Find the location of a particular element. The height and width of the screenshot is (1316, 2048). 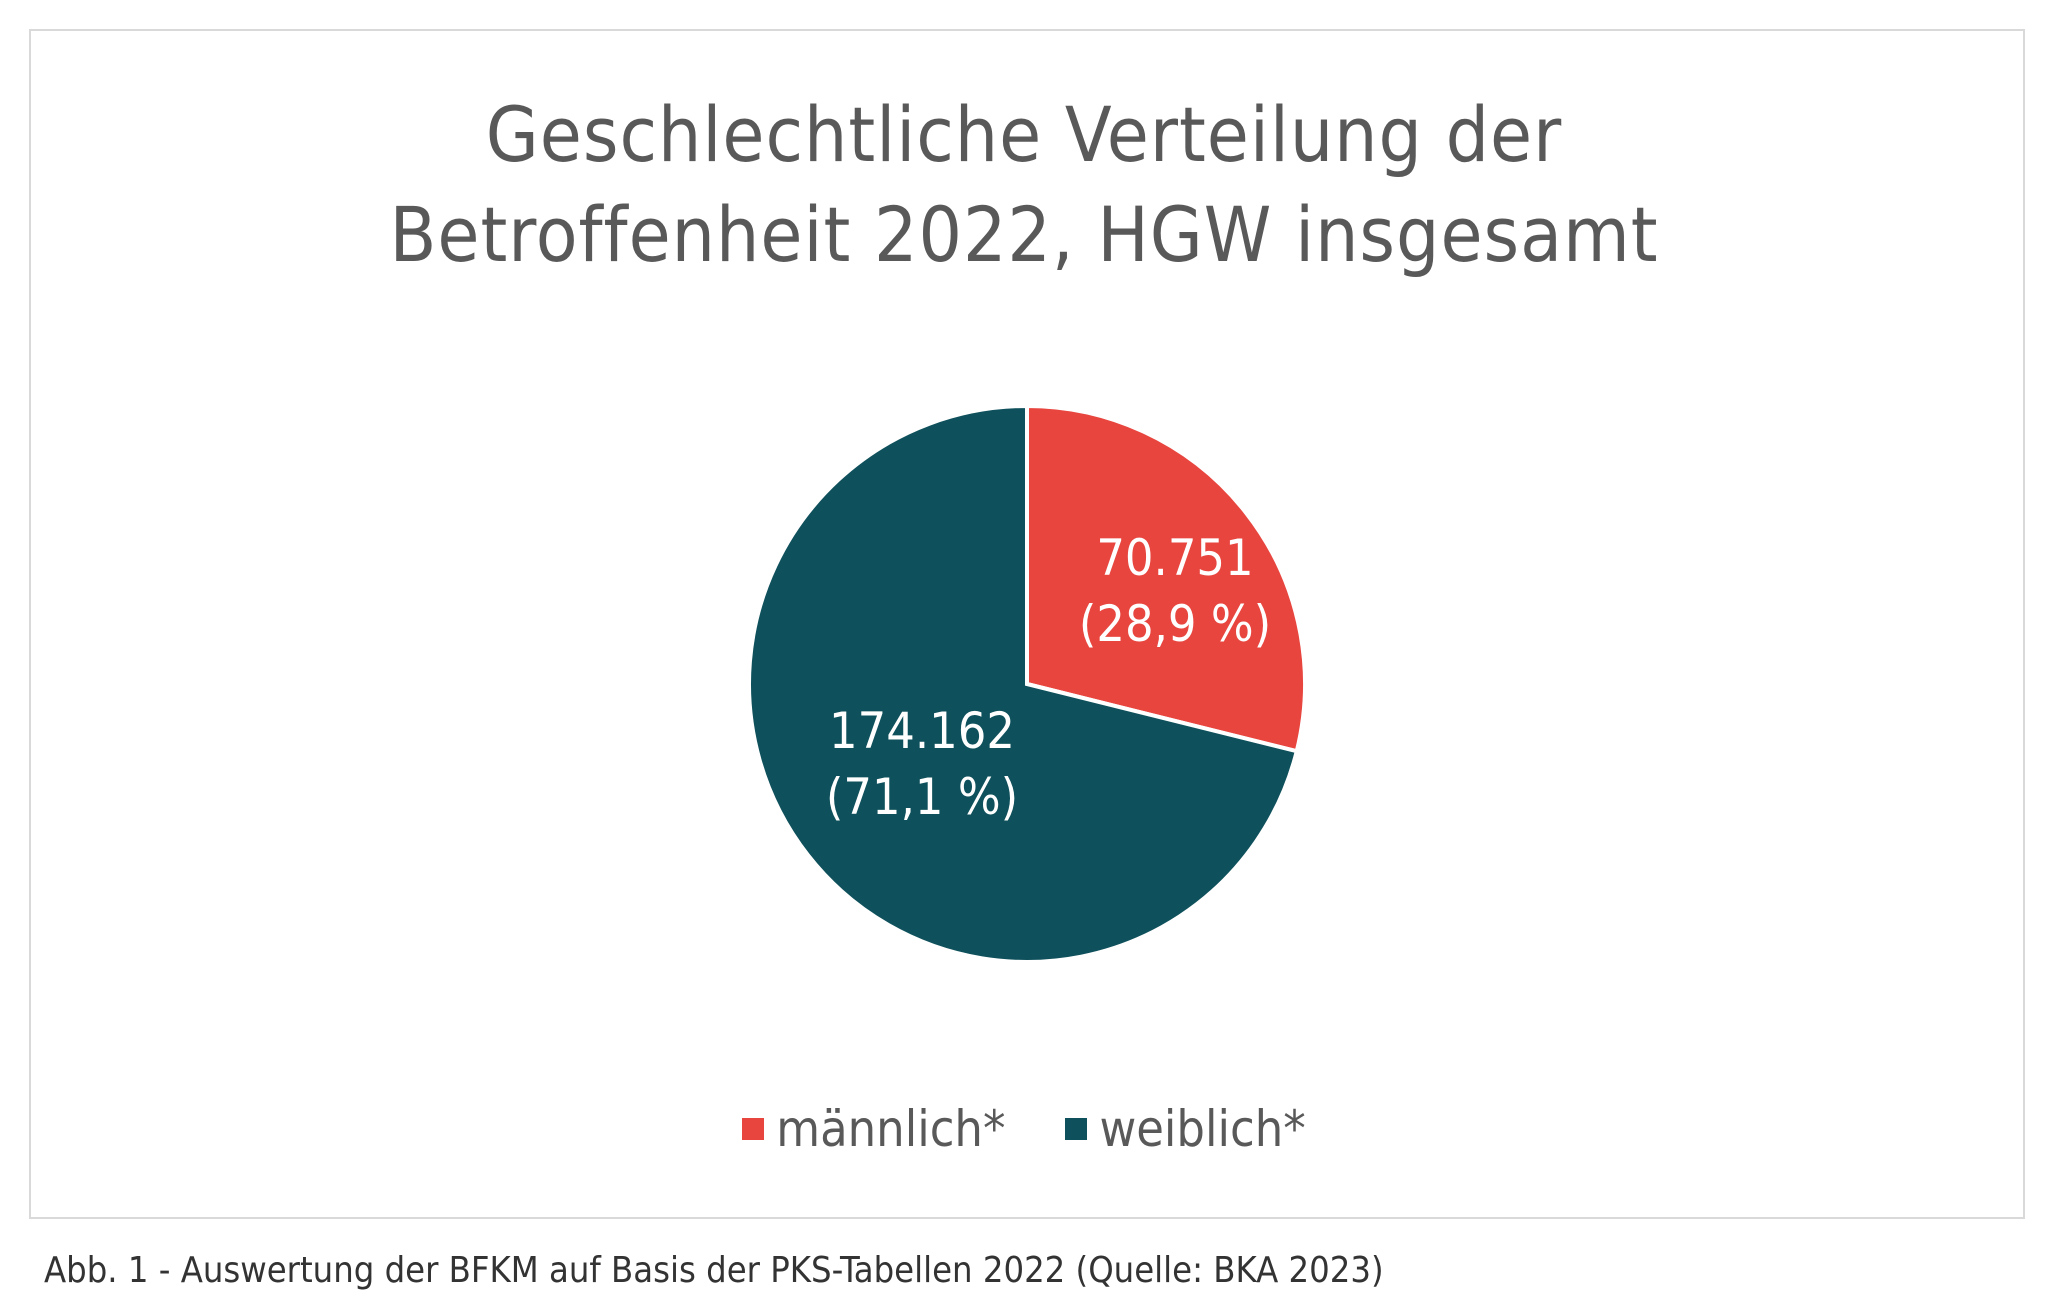

data-label-percent-weiblich: (71,1 %) is located at coordinates (922, 797).